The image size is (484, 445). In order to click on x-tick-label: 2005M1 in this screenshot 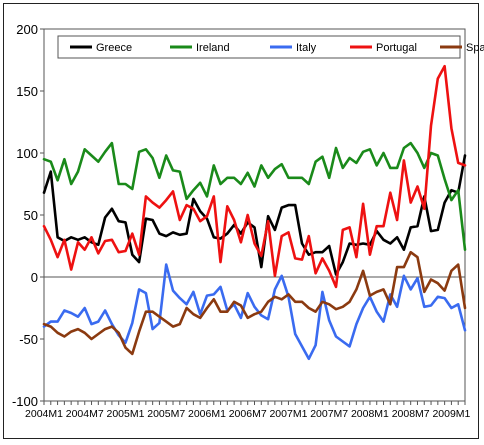, I will do `click(126, 414)`.